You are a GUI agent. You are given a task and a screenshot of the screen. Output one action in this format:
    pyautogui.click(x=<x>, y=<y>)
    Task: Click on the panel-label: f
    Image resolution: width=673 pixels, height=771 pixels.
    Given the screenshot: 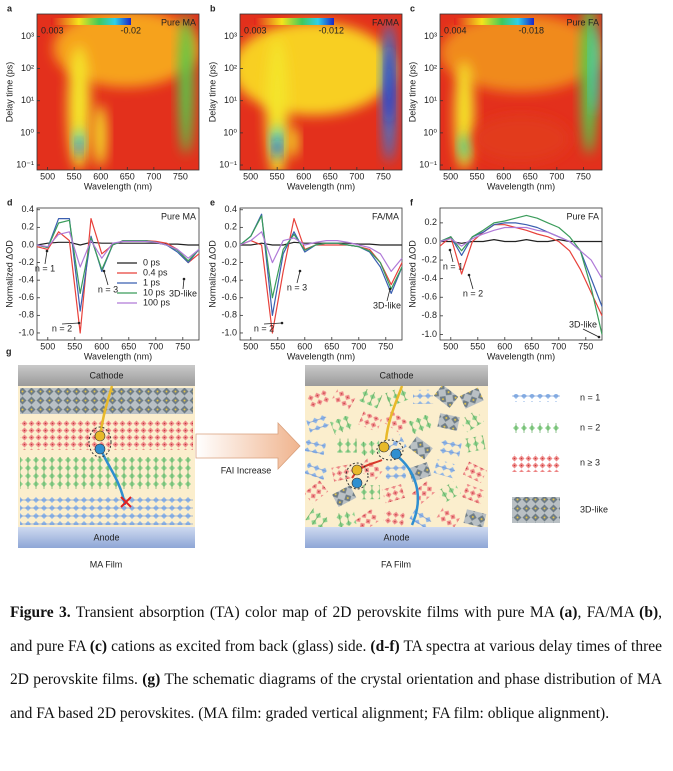 What is the action you would take?
    pyautogui.click(x=412, y=202)
    